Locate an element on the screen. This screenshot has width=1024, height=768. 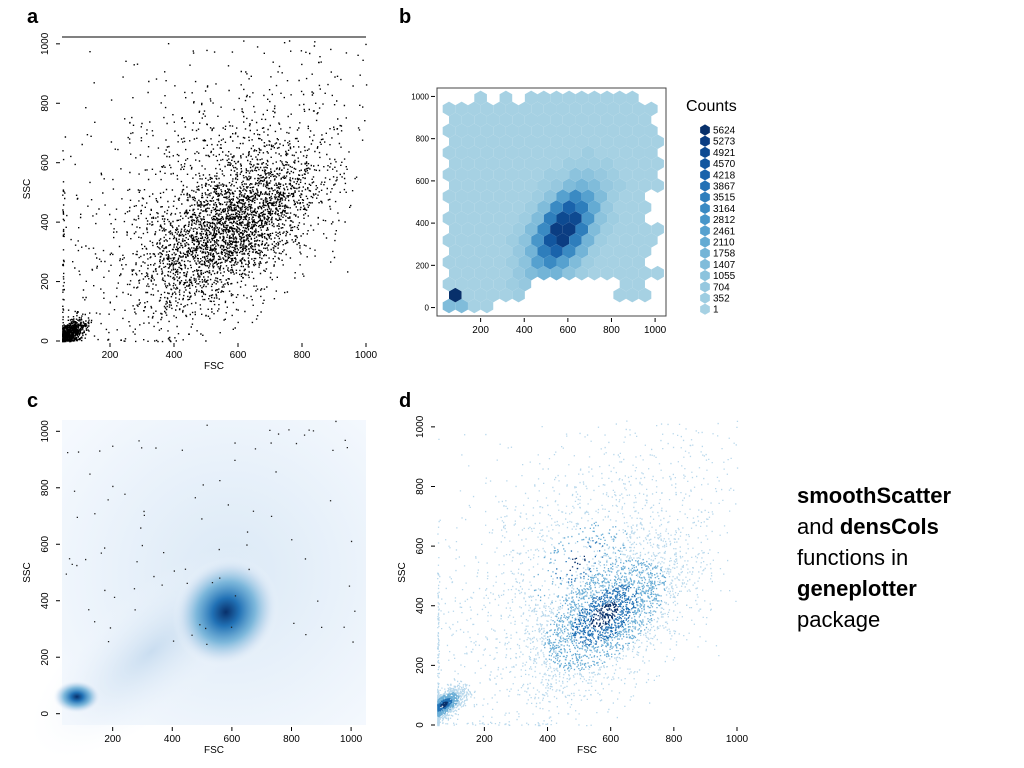
panel-d-x-tick-label-2: 600 is located at coordinates (610, 739).